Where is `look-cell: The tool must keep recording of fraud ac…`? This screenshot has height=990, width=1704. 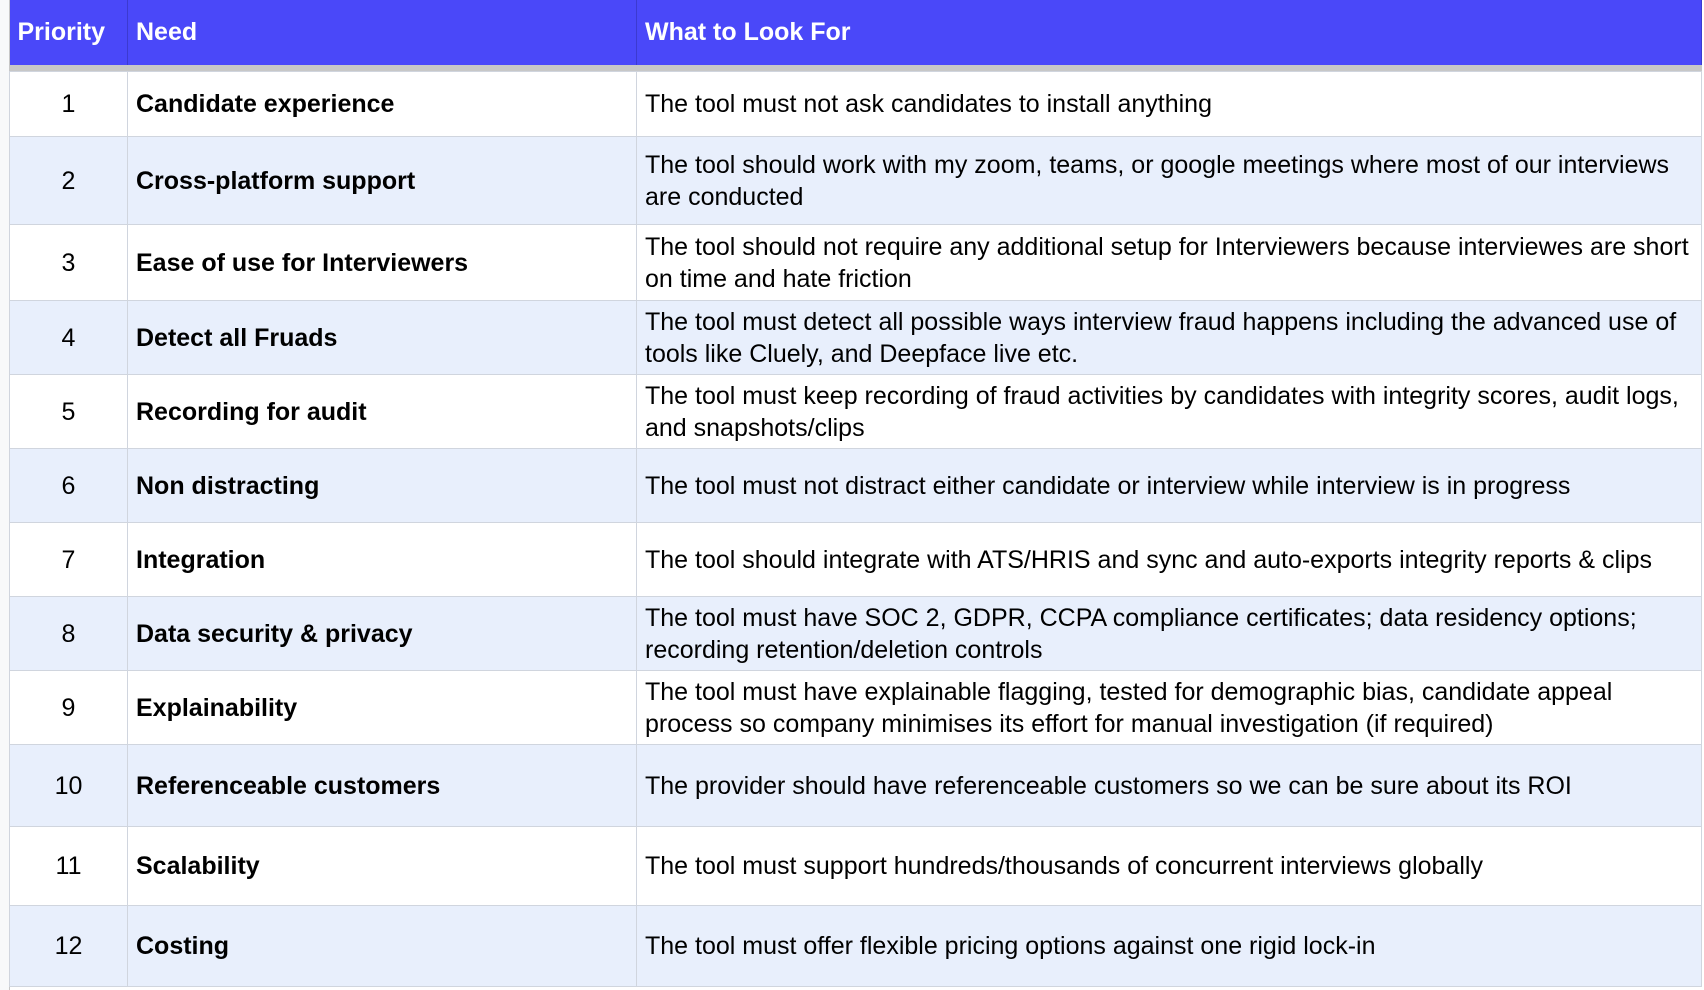 look-cell: The tool must keep recording of fraud ac… is located at coordinates (1169, 411).